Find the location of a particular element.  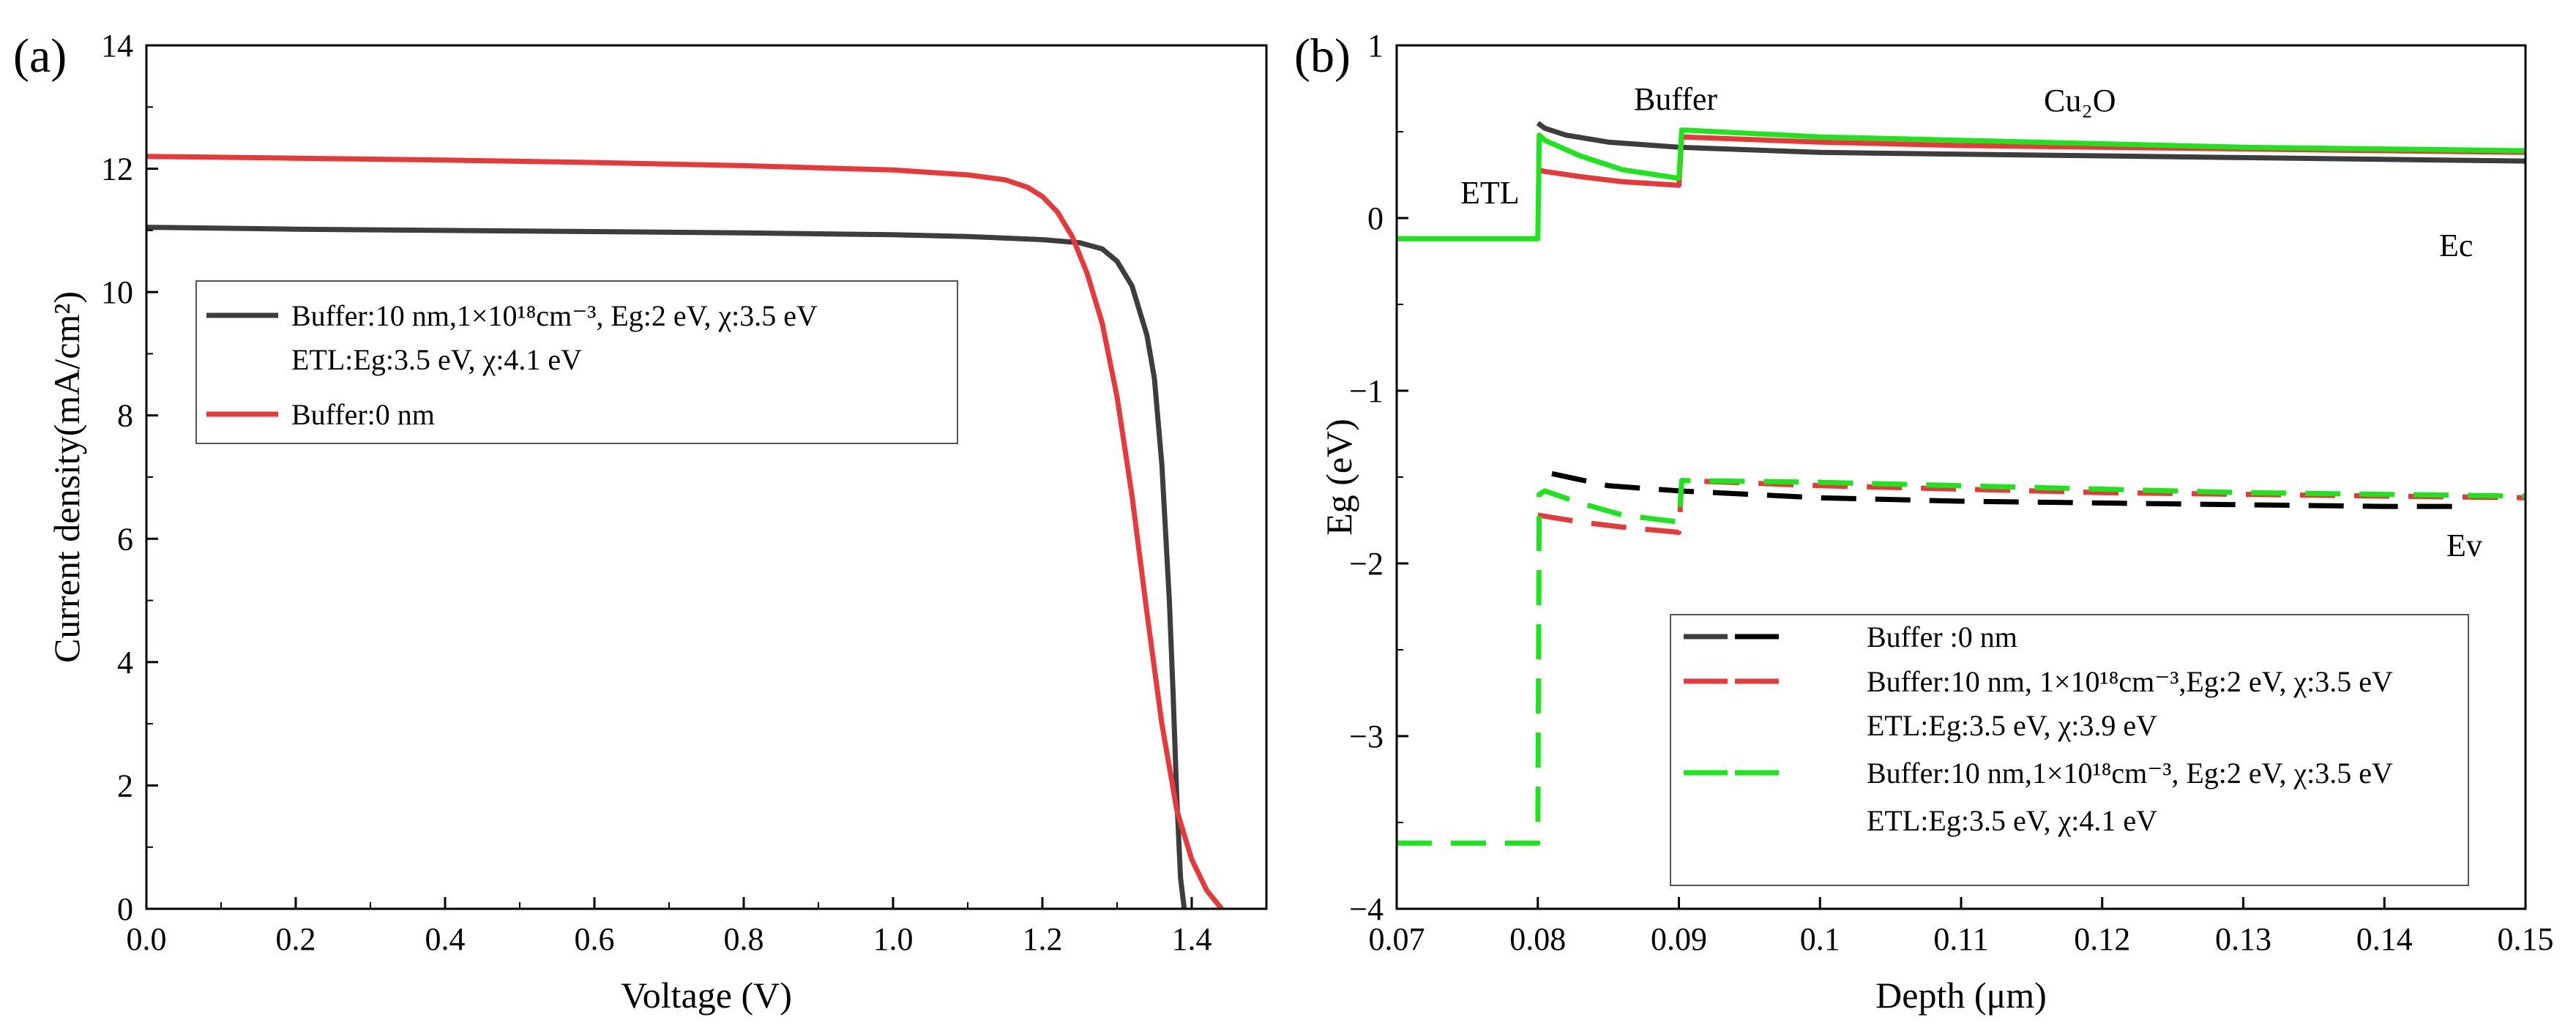

legend-b-label-2b: ETL:Eg:3.5 eV, χ:3.9 eV is located at coordinates (2012, 726).